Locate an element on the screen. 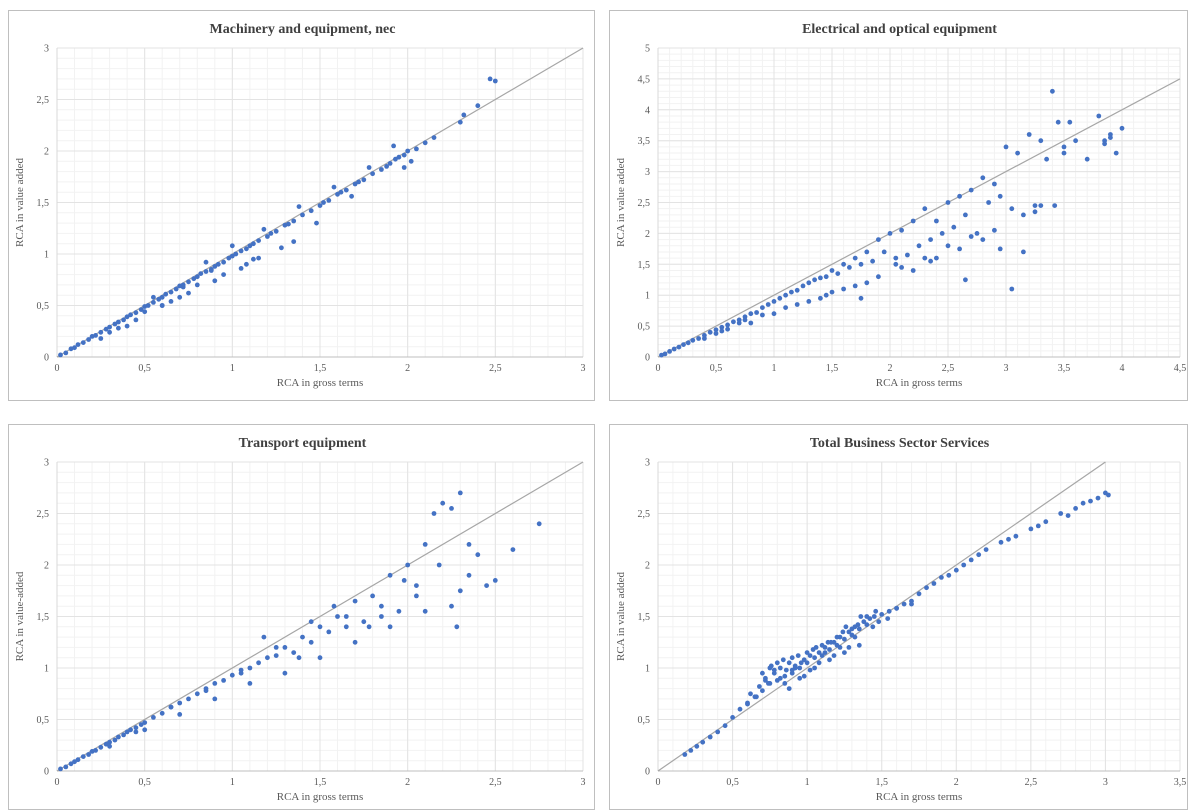 The image size is (1188, 811). x-tick-label: 2,5 is located at coordinates (495, 782).